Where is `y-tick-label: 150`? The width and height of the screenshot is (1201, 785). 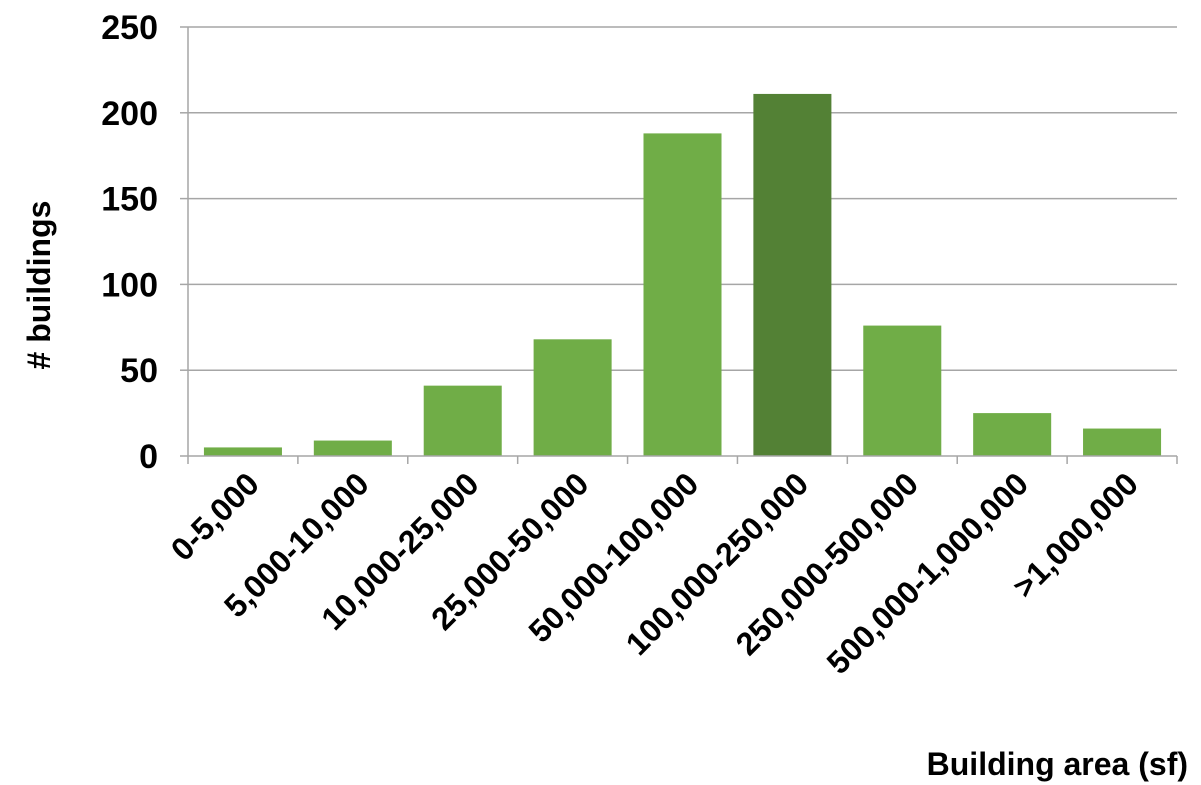
y-tick-label: 150 is located at coordinates (129, 200).